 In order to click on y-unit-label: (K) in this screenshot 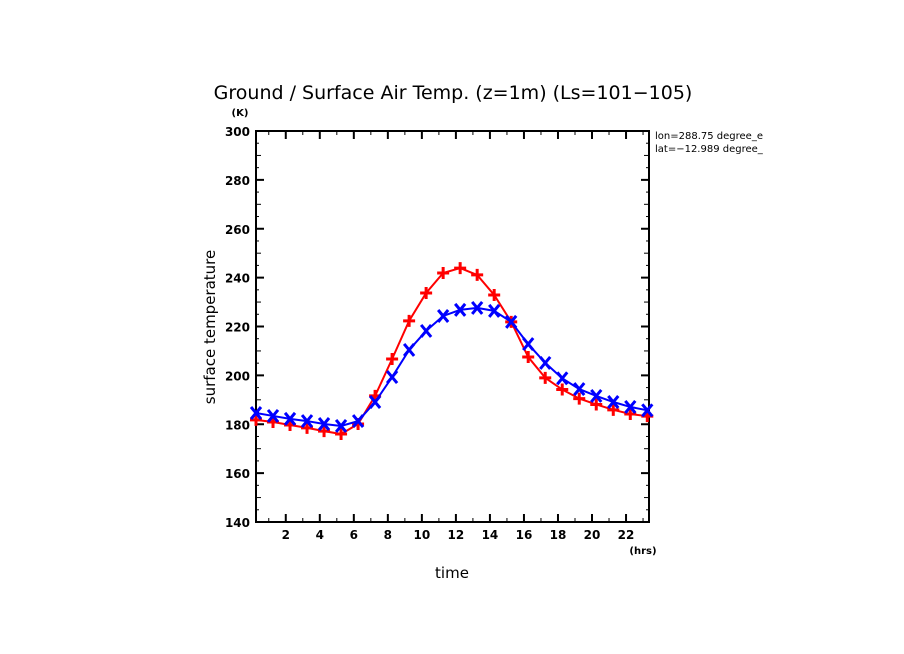, I will do `click(240, 113)`.